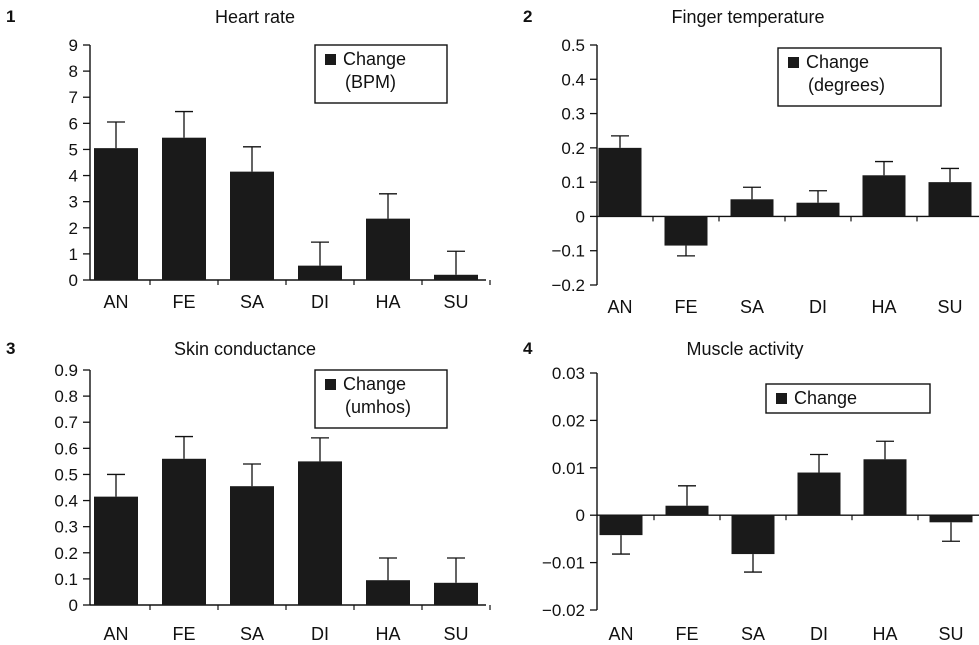 This screenshot has height=645, width=979. What do you see at coordinates (10, 348) in the screenshot?
I see `panel-number: 3` at bounding box center [10, 348].